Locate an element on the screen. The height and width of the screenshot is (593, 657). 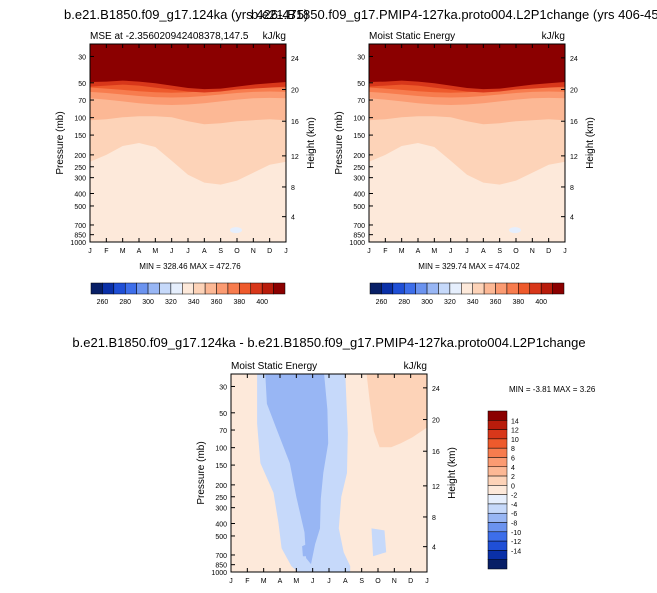
y-tick-label: 70 is located at coordinates (82, 101).